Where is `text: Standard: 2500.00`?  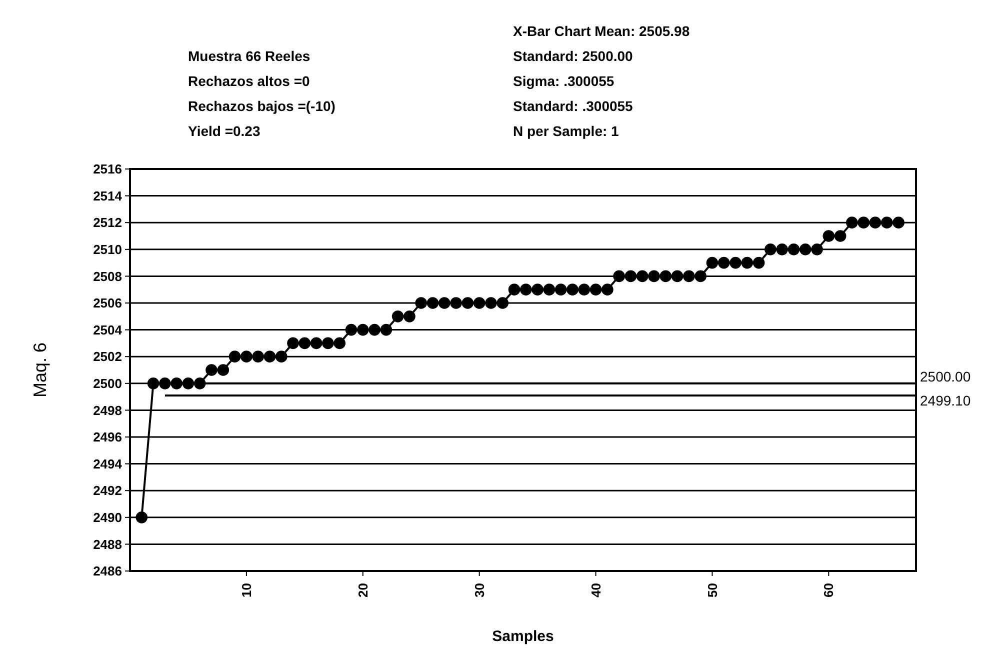 text: Standard: 2500.00 is located at coordinates (573, 56).